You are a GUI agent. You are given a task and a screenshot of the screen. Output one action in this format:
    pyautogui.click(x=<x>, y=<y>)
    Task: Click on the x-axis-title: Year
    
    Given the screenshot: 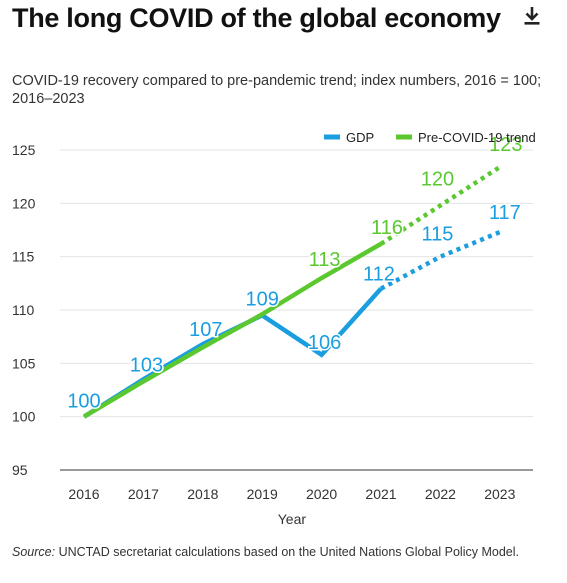 What is the action you would take?
    pyautogui.click(x=292, y=519)
    